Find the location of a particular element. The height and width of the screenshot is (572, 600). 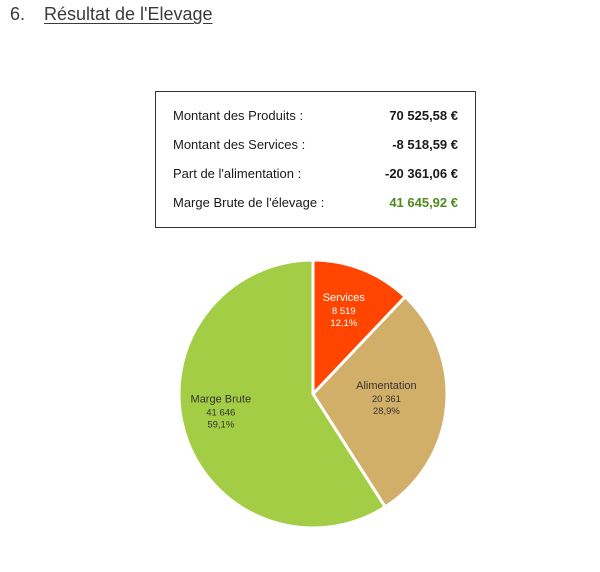

row-marge-brute: Marge Brute de l'élevage : 41 645,92 € is located at coordinates (315, 203).